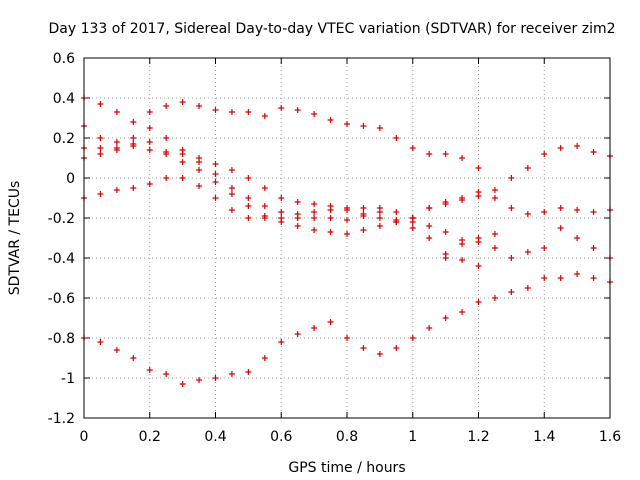 This screenshot has width=640, height=480. I want to click on y-tick-label: 0.6, so click(64, 59).